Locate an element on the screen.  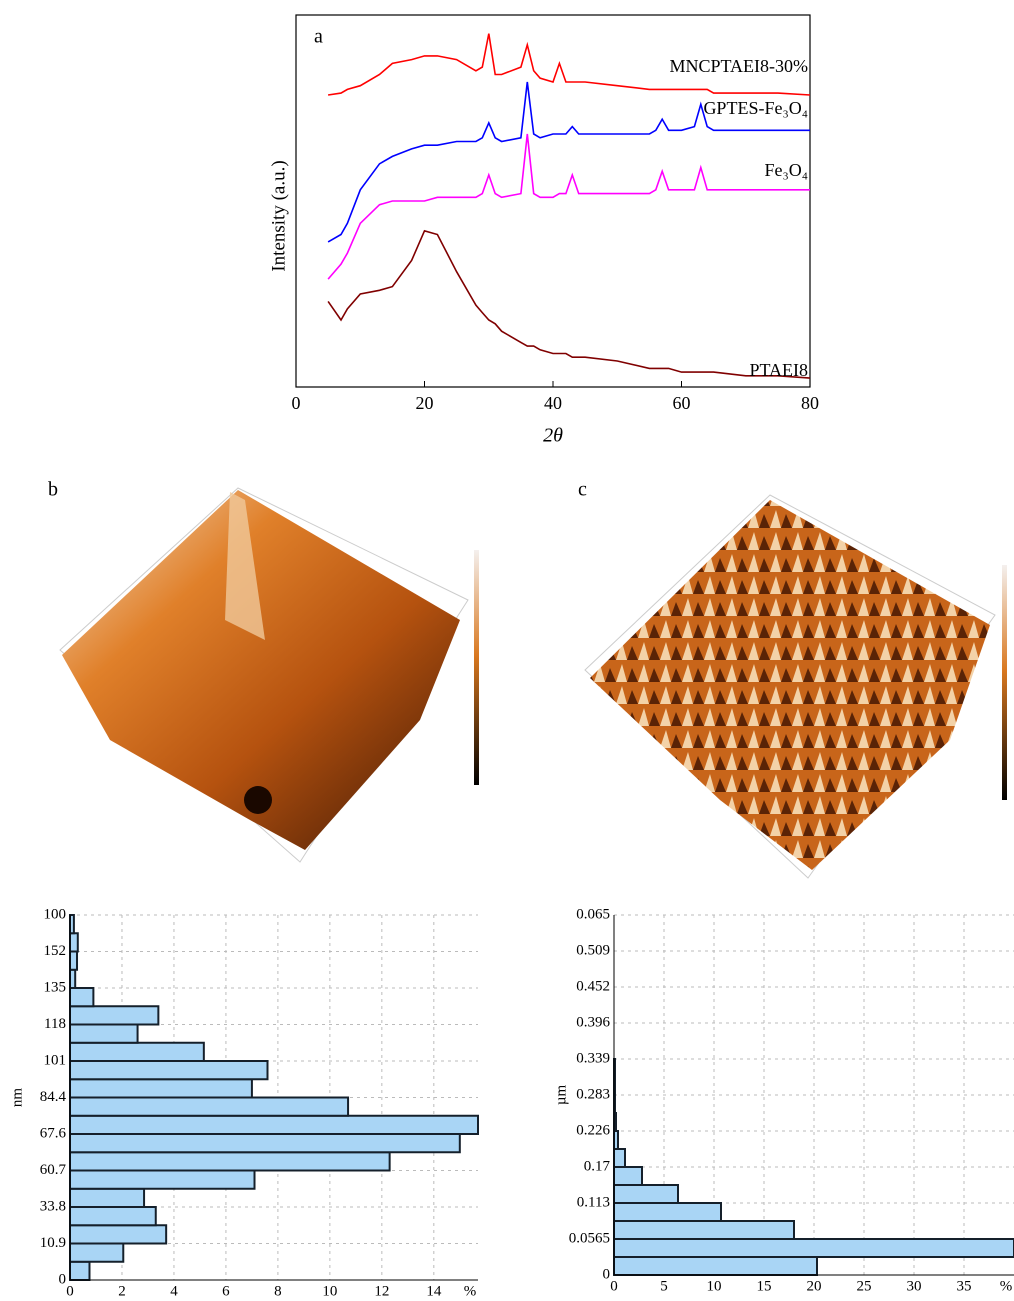
y-tick-label: 67.6 is located at coordinates (53, 1133).